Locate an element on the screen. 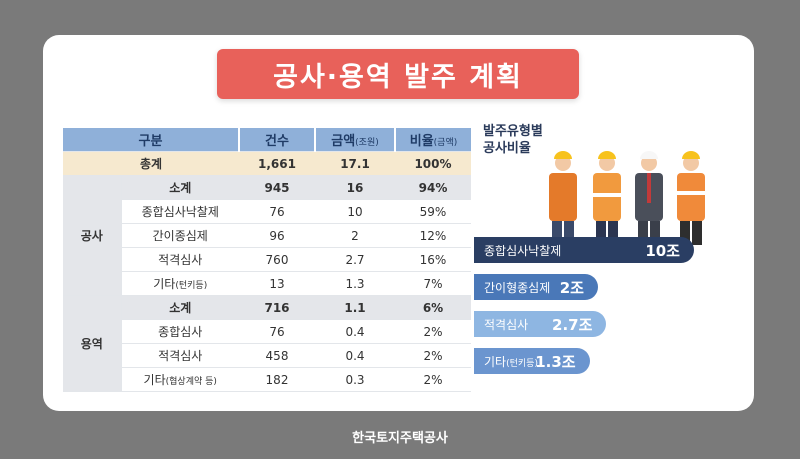 The width and height of the screenshot is (800, 459). bar-value-label: 2조 is located at coordinates (571, 287).